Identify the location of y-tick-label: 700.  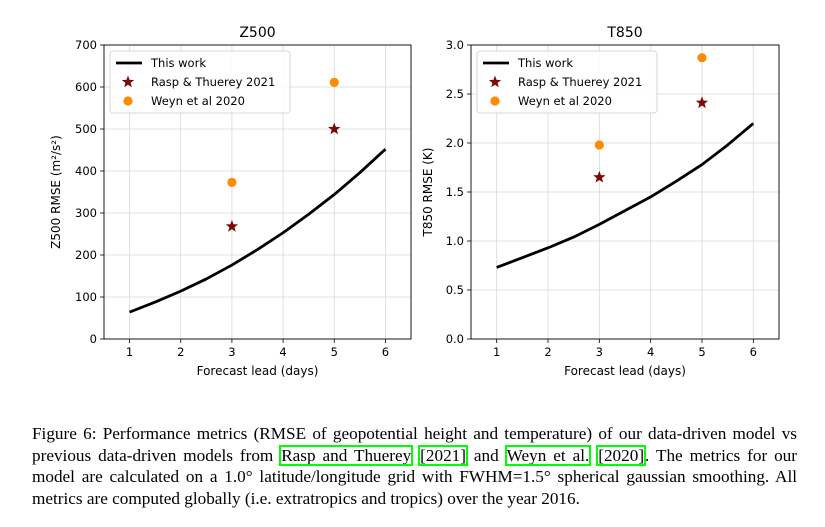
(86, 45).